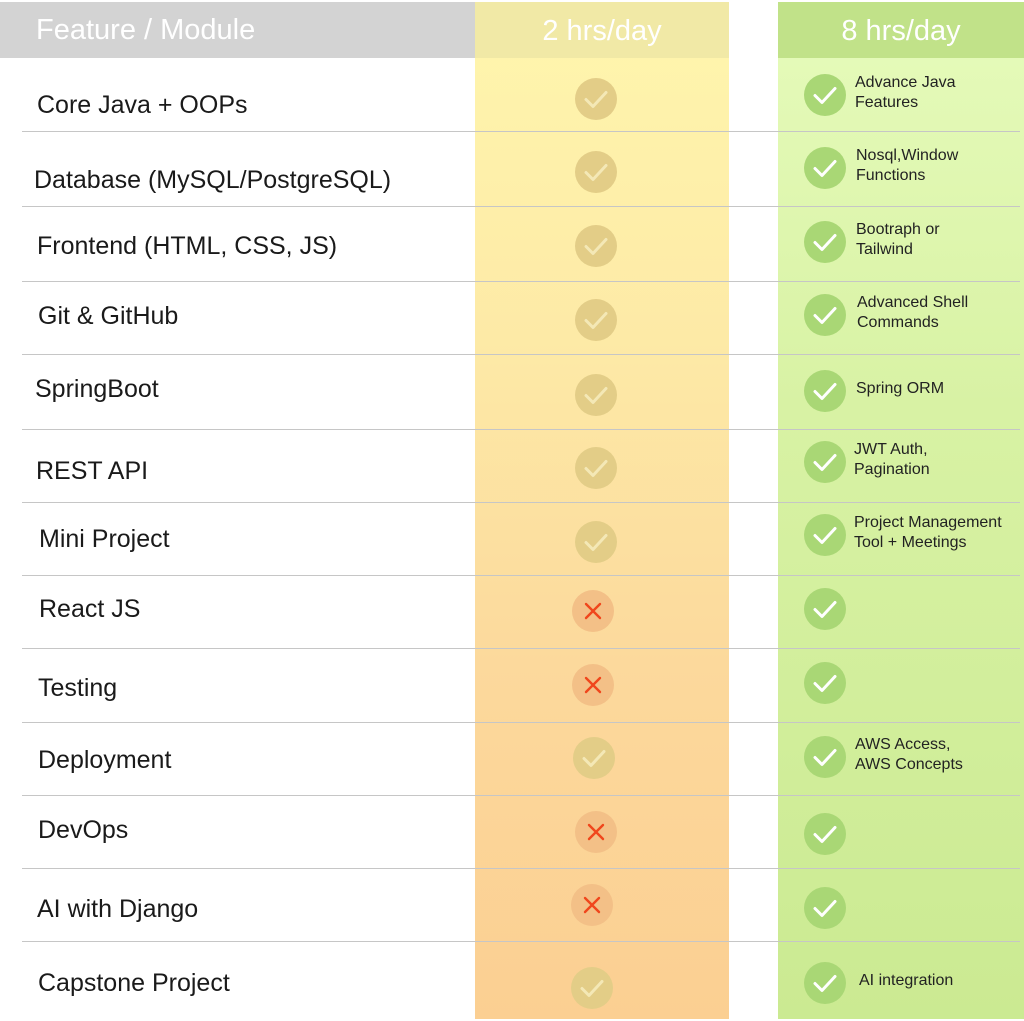 Image resolution: width=1024 pixels, height=1021 pixels. I want to click on table-header: Feature / Module, so click(237, 30).